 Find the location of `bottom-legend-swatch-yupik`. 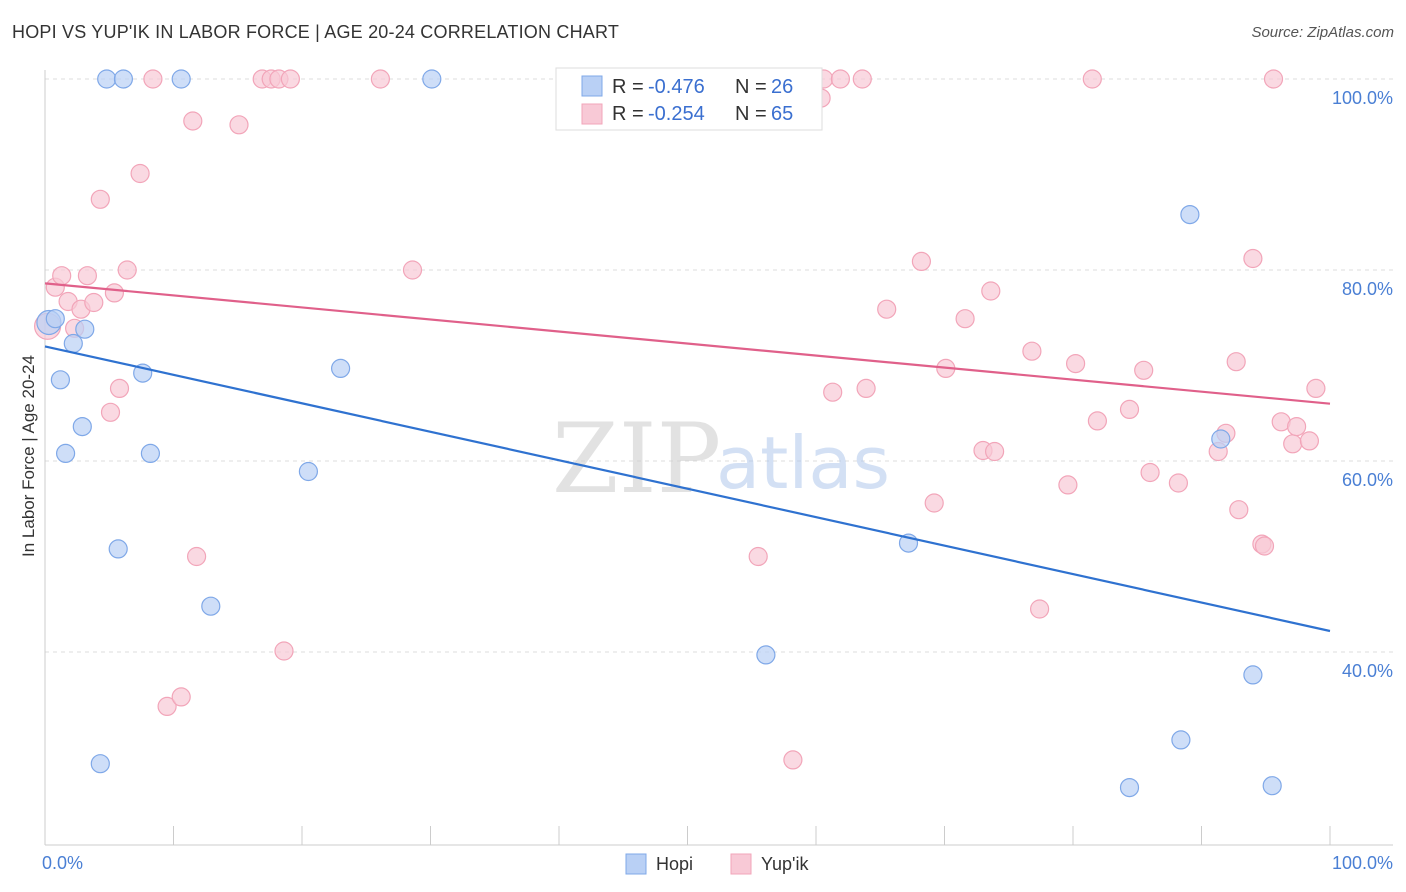

bottom-legend-swatch-yupik is located at coordinates (741, 864).